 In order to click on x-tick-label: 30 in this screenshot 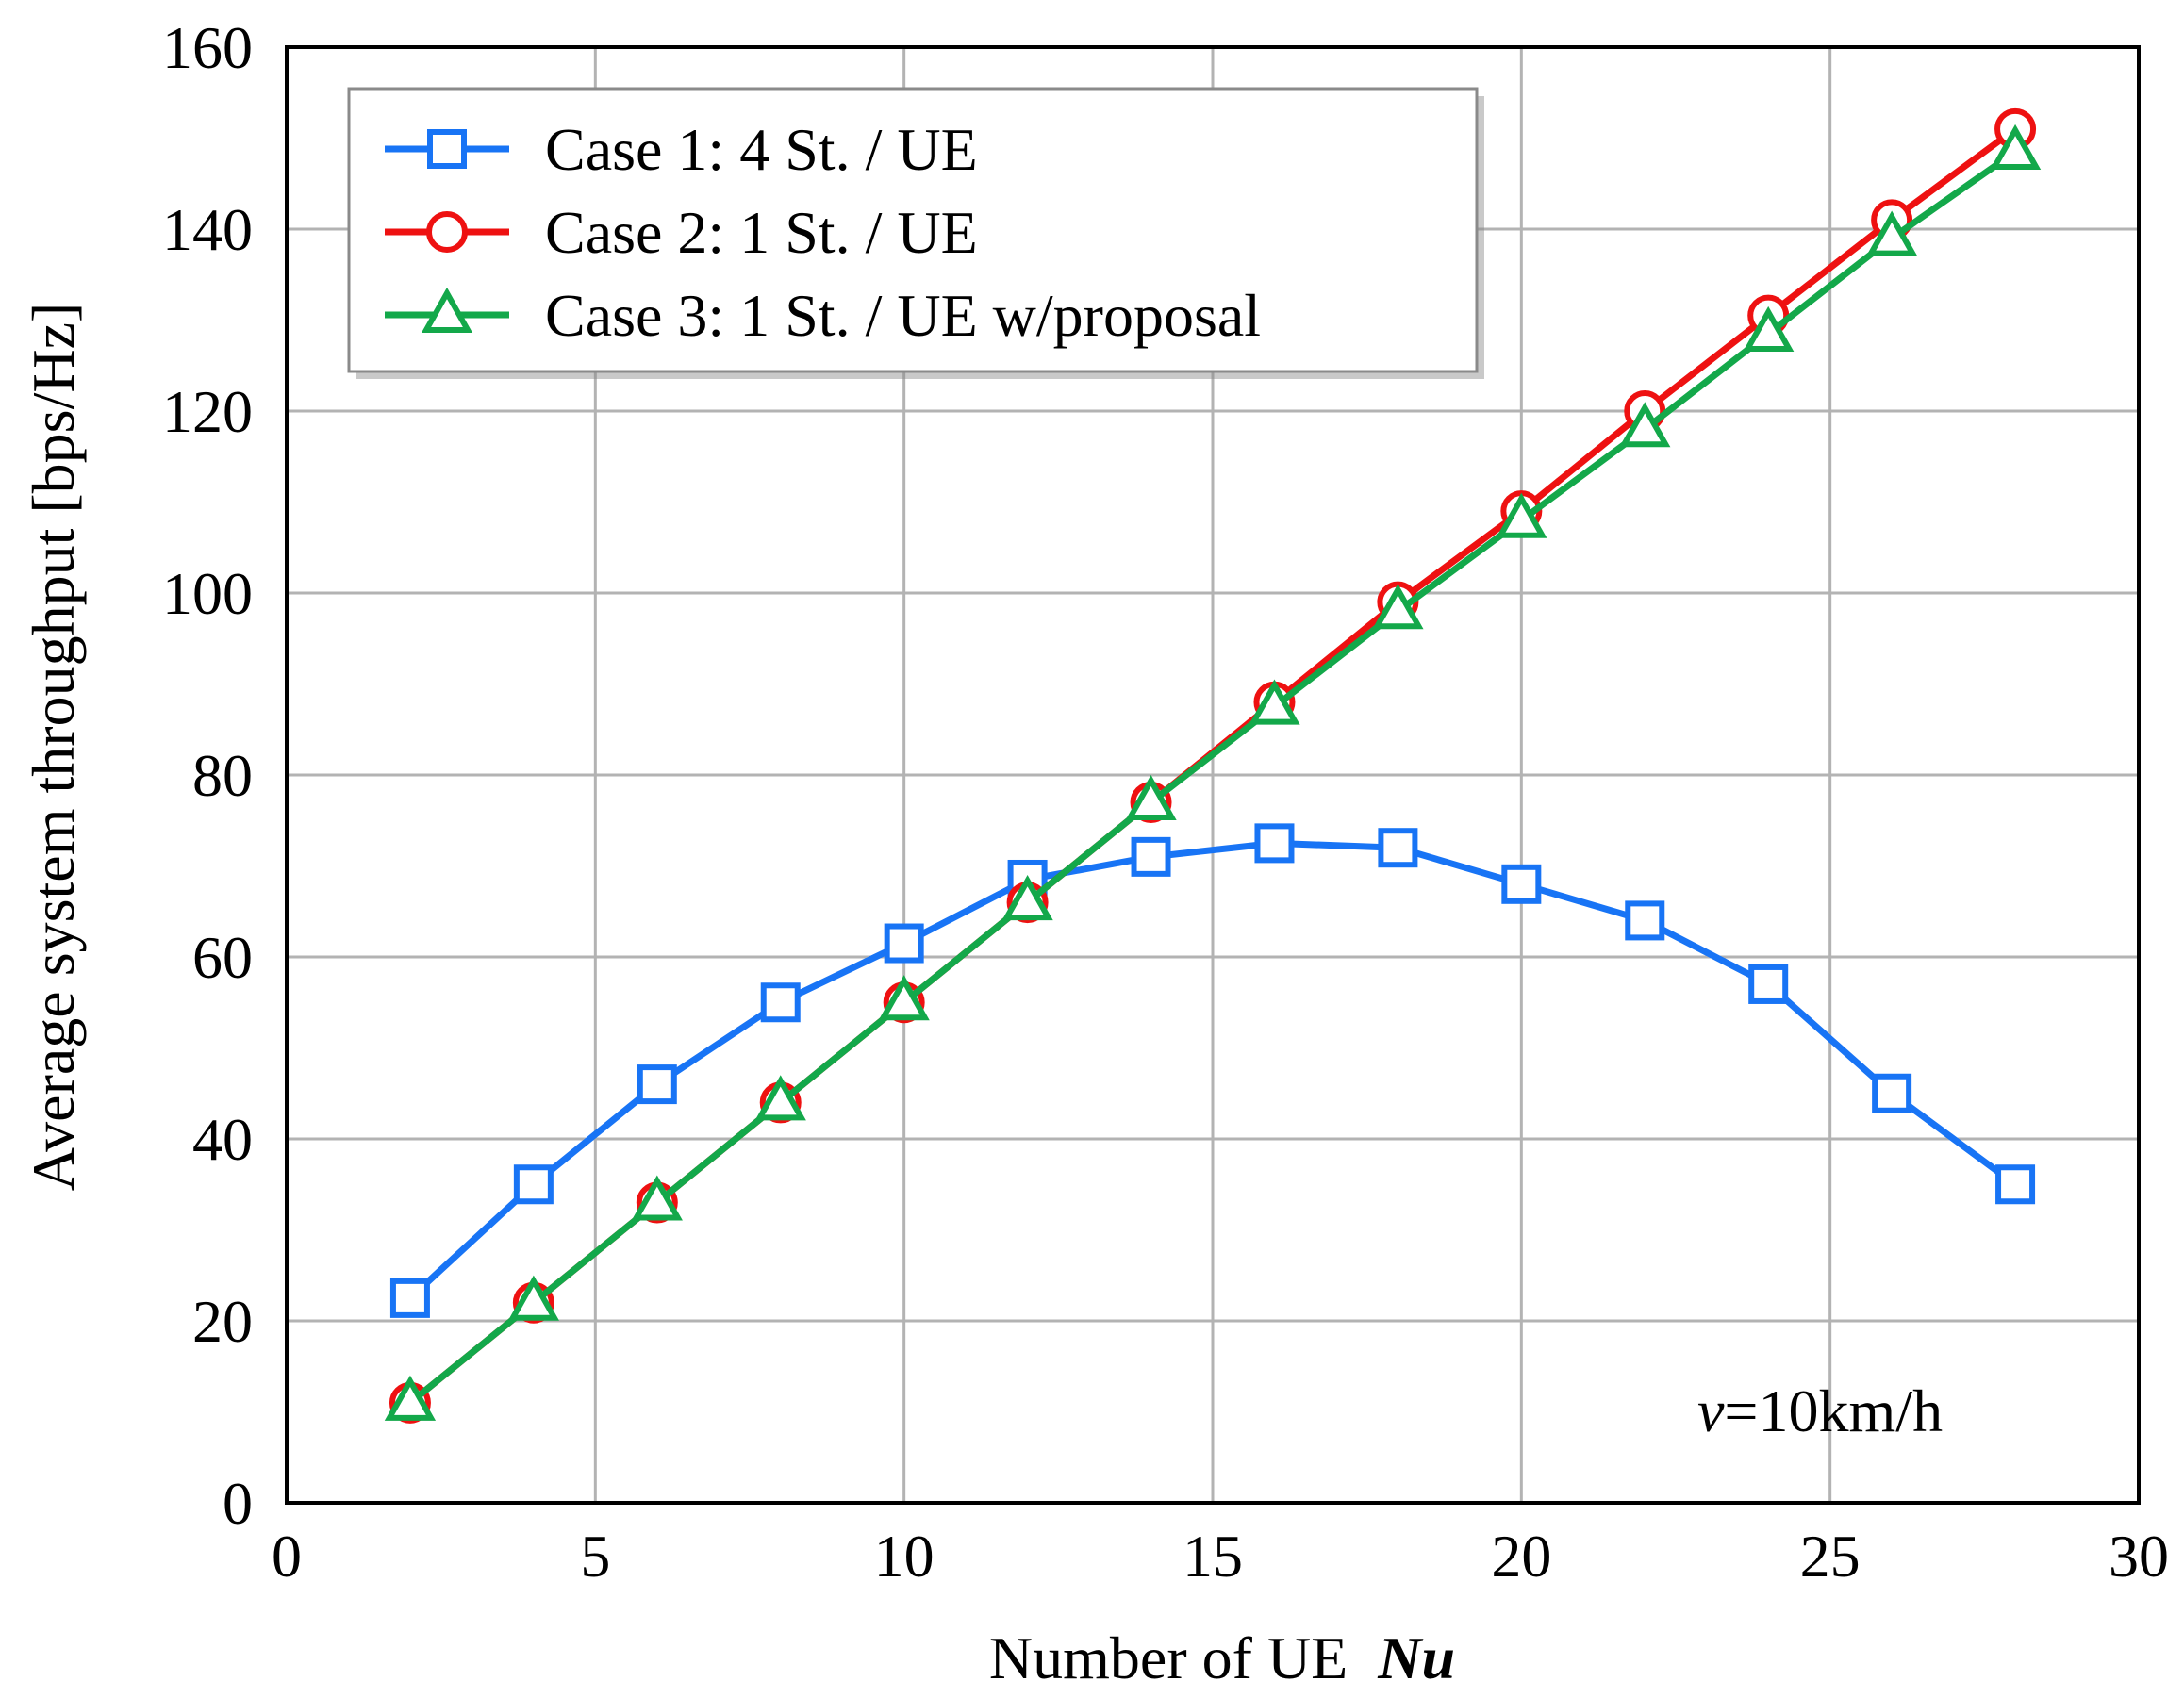, I will do `click(2139, 1557)`.